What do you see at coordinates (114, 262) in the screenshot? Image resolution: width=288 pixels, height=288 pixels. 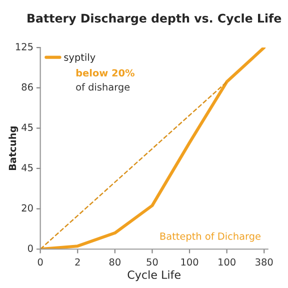 I see `x-tick-label: 80` at bounding box center [114, 262].